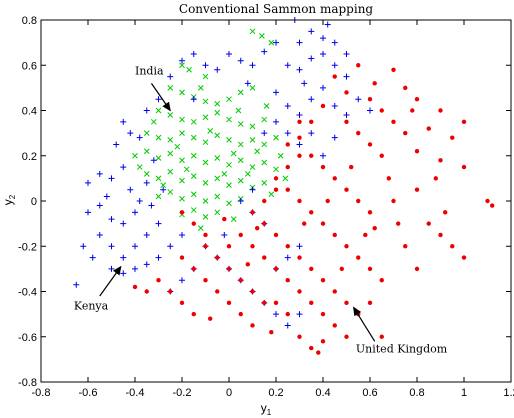 Image resolution: width=514 pixels, height=418 pixels. What do you see at coordinates (160, 97) in the screenshot?
I see `annotation-arrow` at bounding box center [160, 97].